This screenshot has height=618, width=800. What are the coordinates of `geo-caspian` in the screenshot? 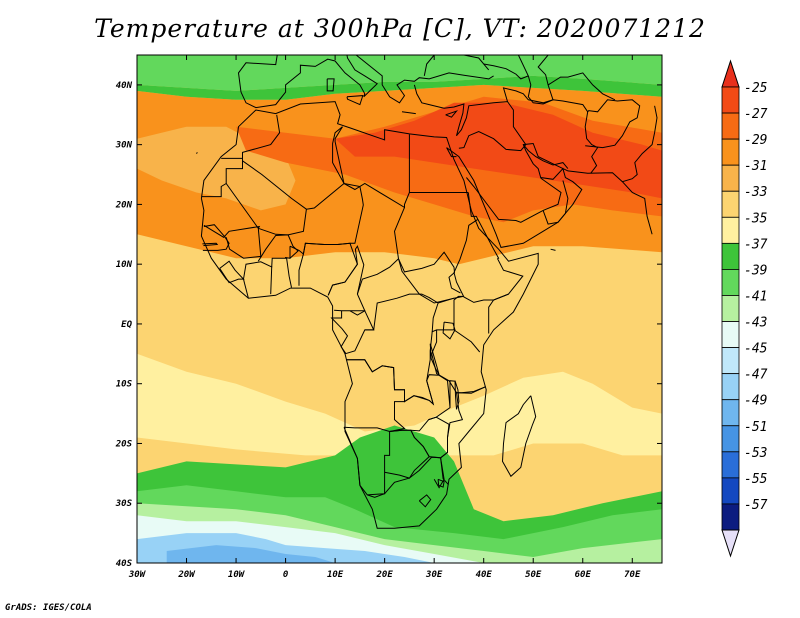 It's located at (535, 80).